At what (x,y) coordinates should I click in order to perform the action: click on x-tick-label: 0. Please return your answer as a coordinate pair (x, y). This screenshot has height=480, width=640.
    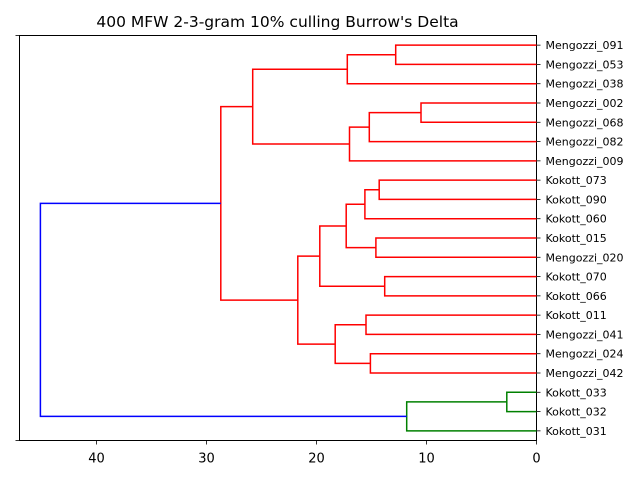
    Looking at the image, I should click on (536, 459).